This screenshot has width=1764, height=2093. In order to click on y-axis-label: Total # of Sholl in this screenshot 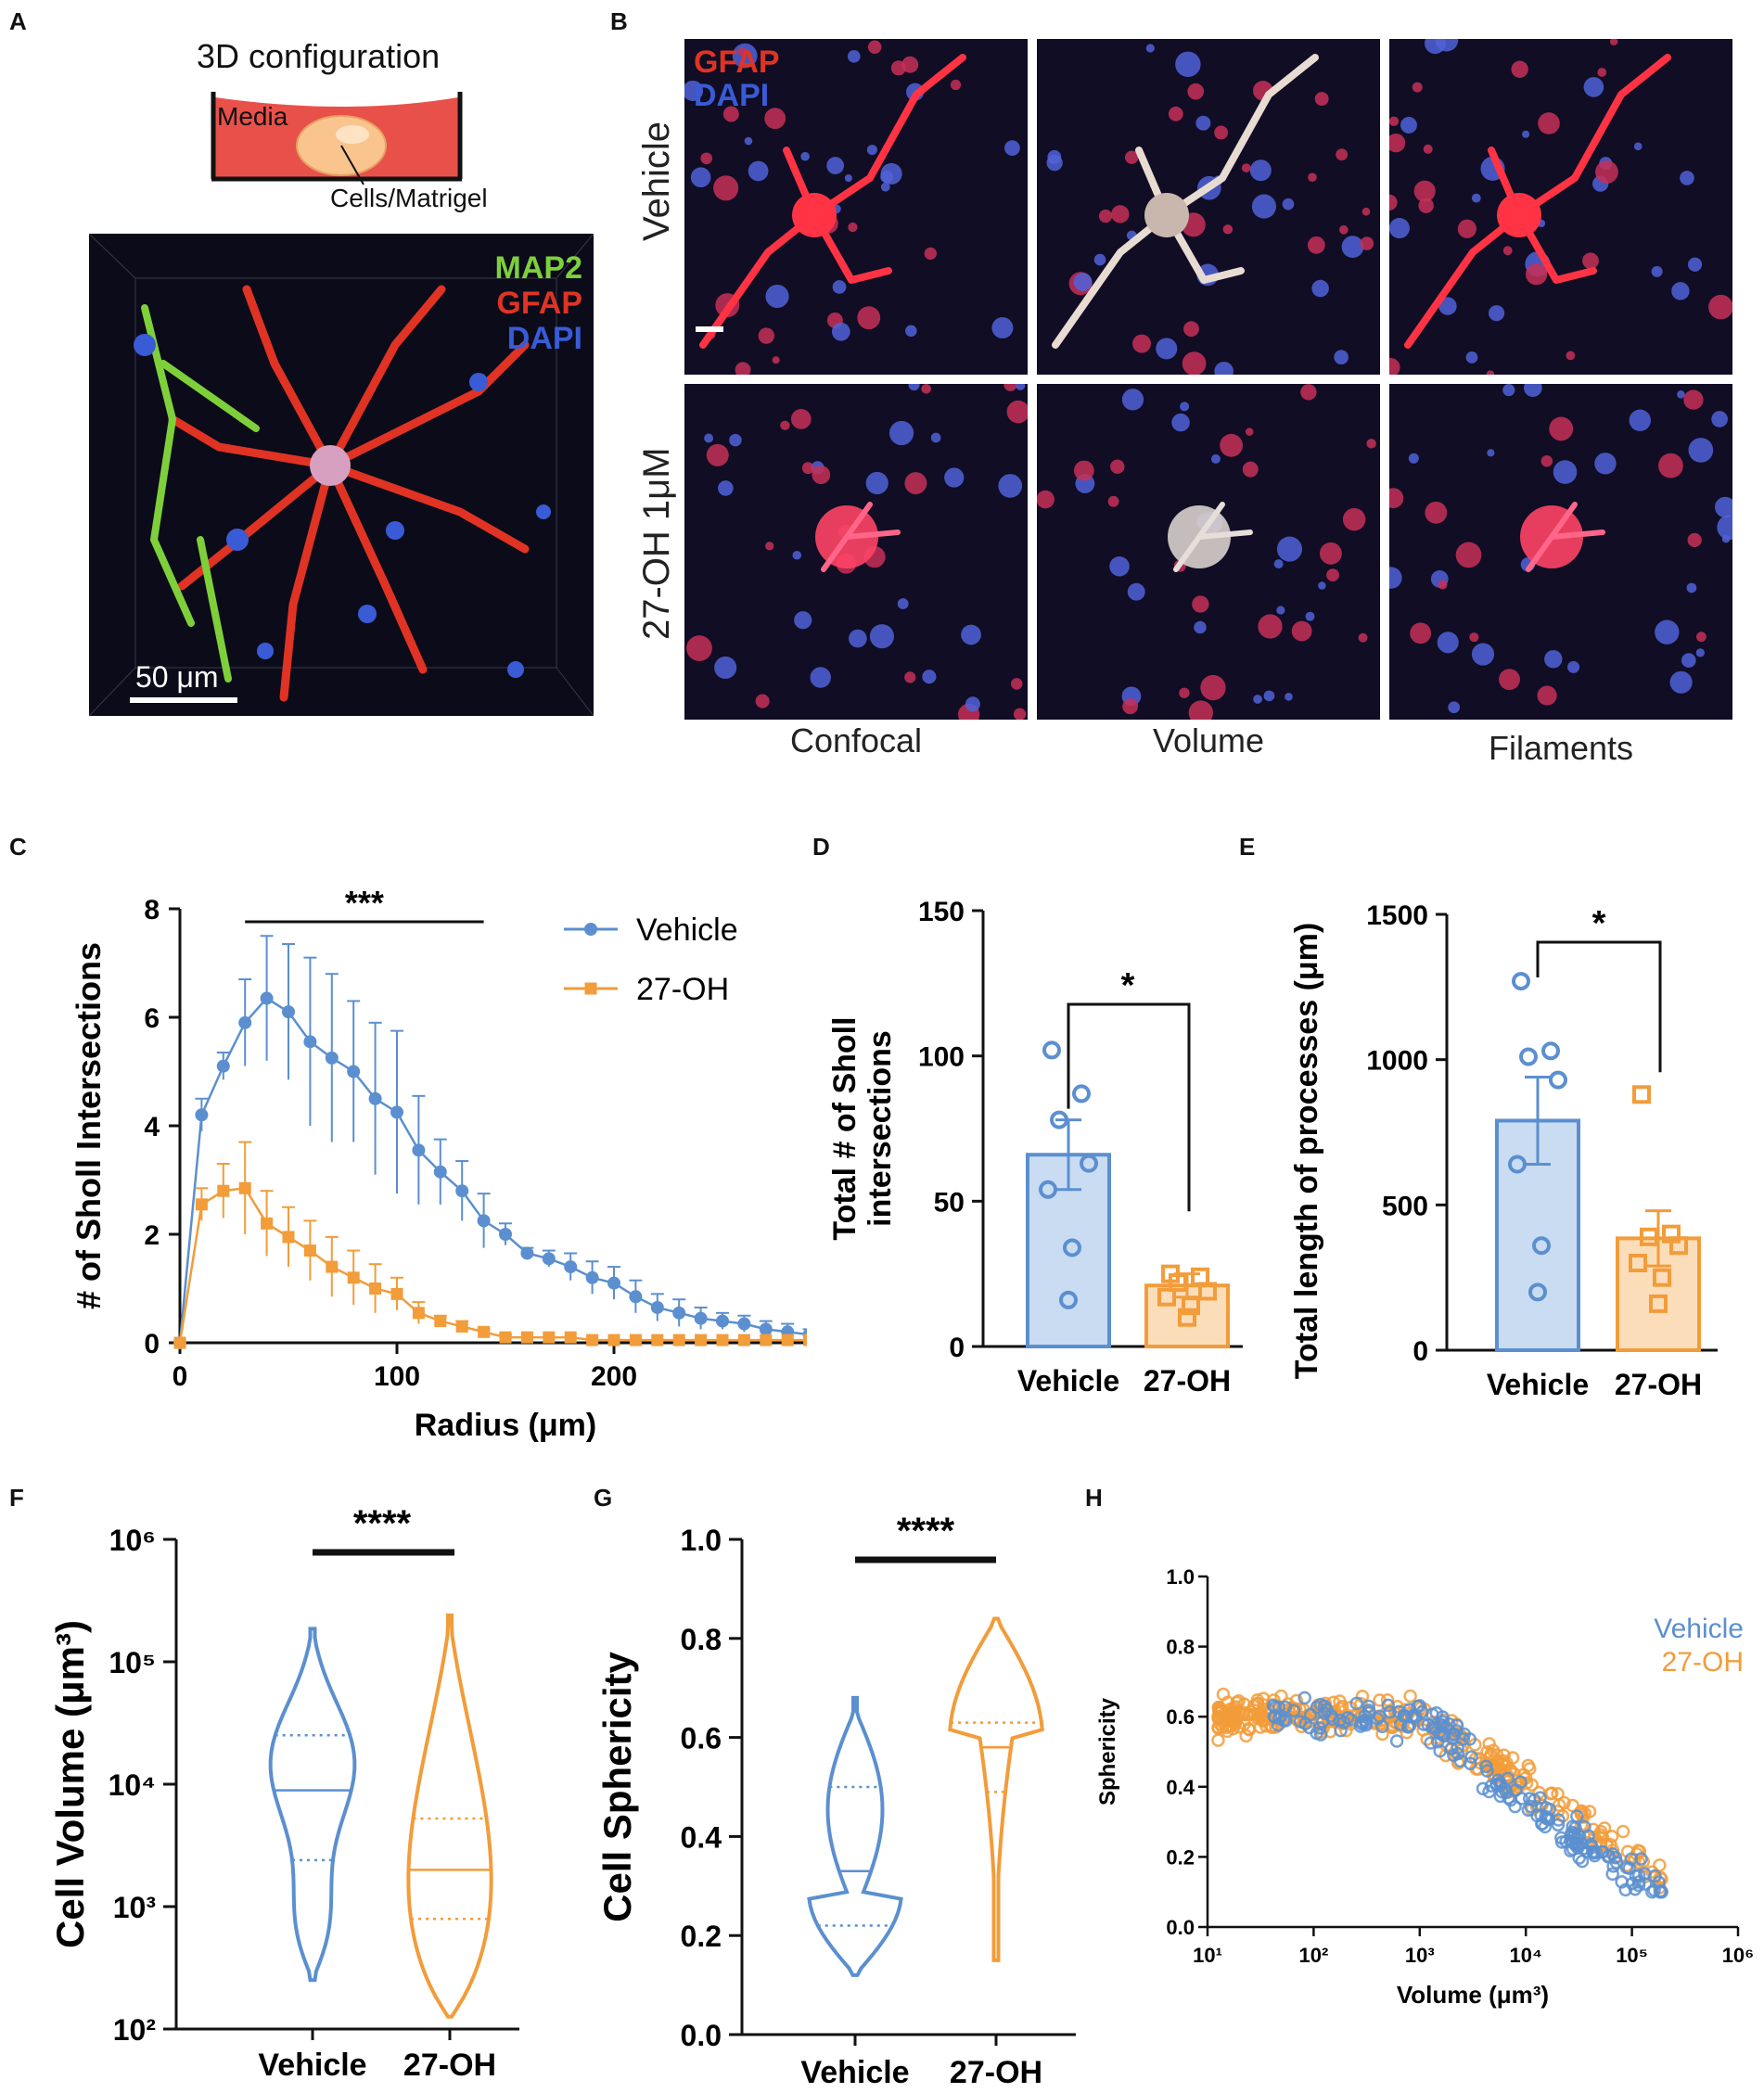, I will do `click(845, 1128)`.